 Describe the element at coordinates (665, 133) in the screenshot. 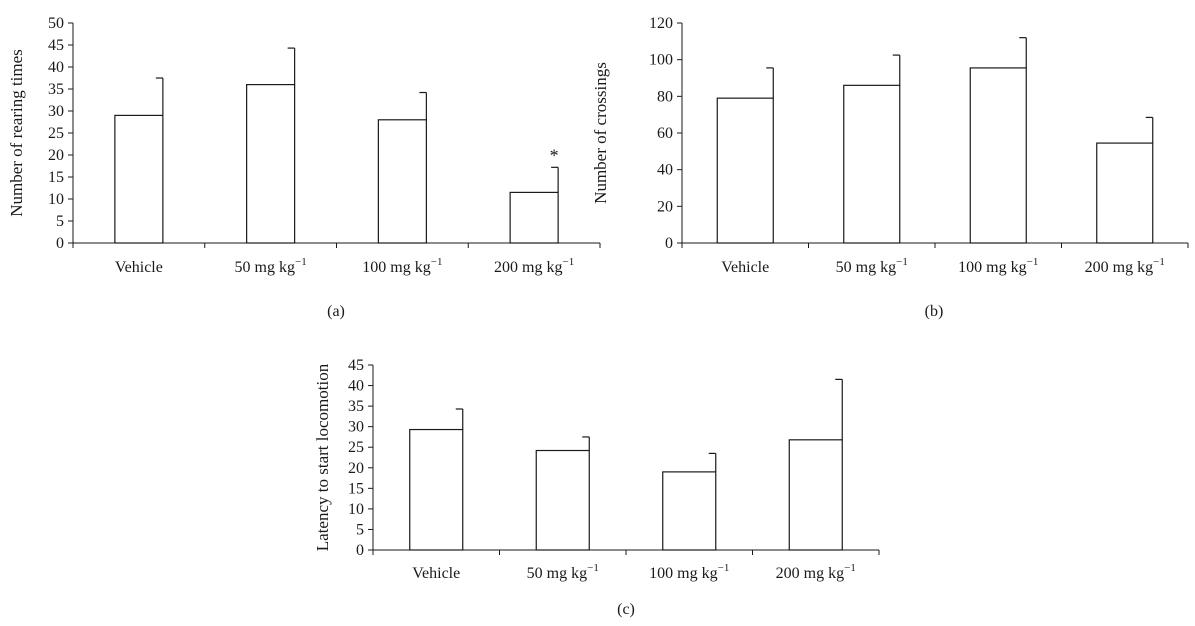

I see `y-tick-label: 60` at that location.